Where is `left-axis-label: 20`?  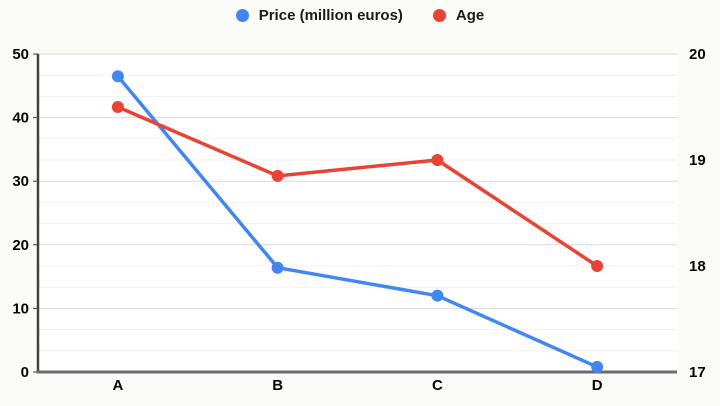 left-axis-label: 20 is located at coordinates (20, 245).